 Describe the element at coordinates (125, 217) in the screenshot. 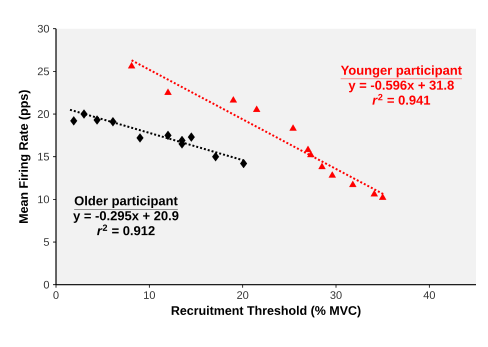

I see `annotation: y = -0.295x + 20.9` at that location.